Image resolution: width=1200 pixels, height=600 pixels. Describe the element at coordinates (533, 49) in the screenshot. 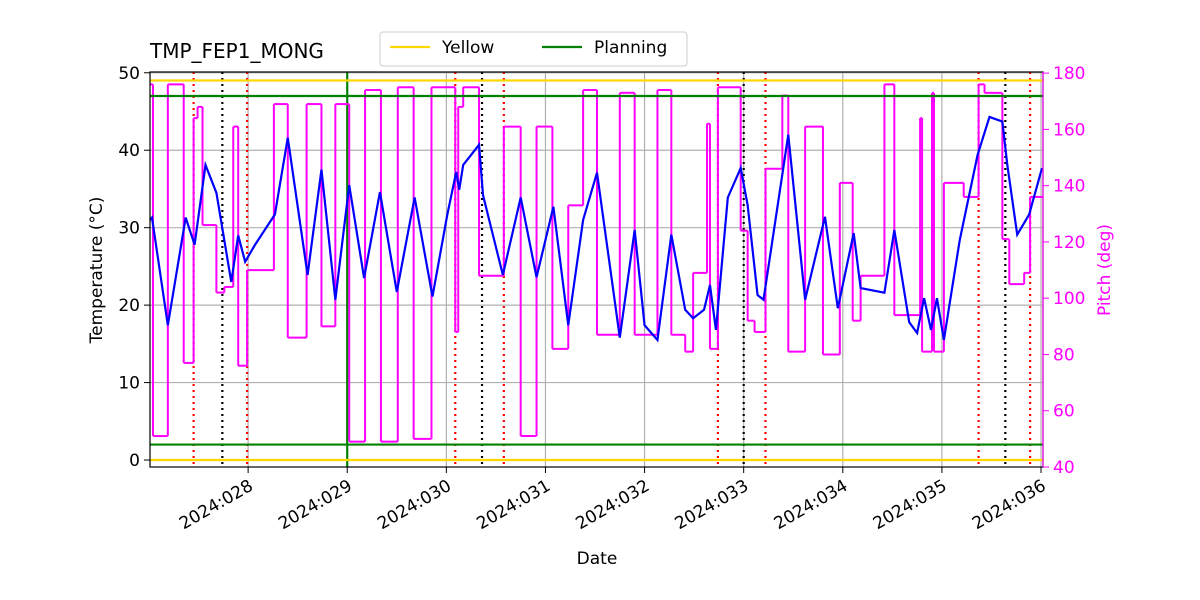

I see `legend-box` at that location.